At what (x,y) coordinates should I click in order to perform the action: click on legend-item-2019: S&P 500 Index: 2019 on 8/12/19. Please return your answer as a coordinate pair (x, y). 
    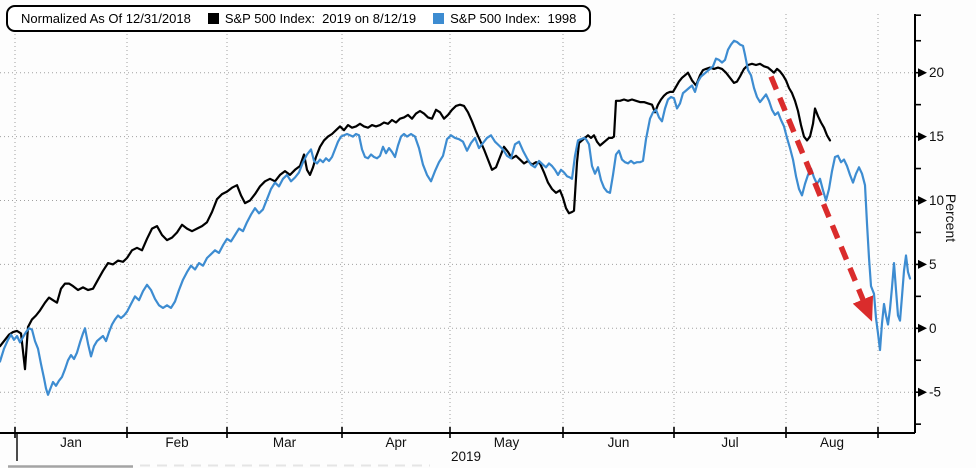
    Looking at the image, I should click on (312, 18).